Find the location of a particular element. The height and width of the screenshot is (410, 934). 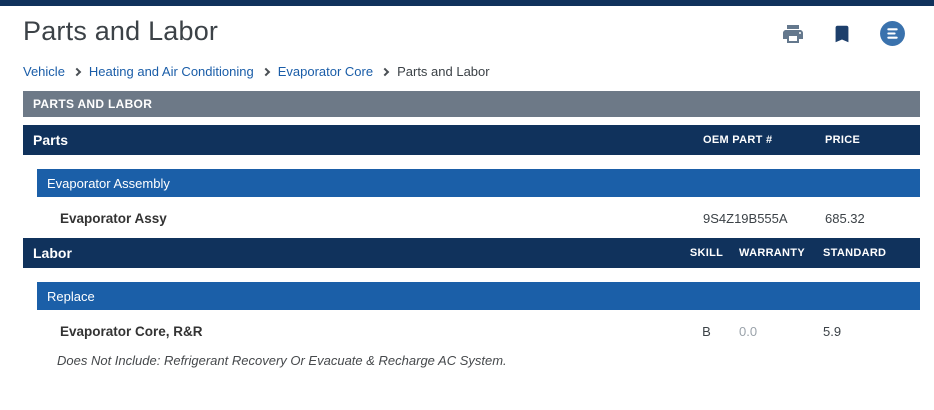

breadcrumb-evaporator-core: Evaporator Core is located at coordinates (325, 71).